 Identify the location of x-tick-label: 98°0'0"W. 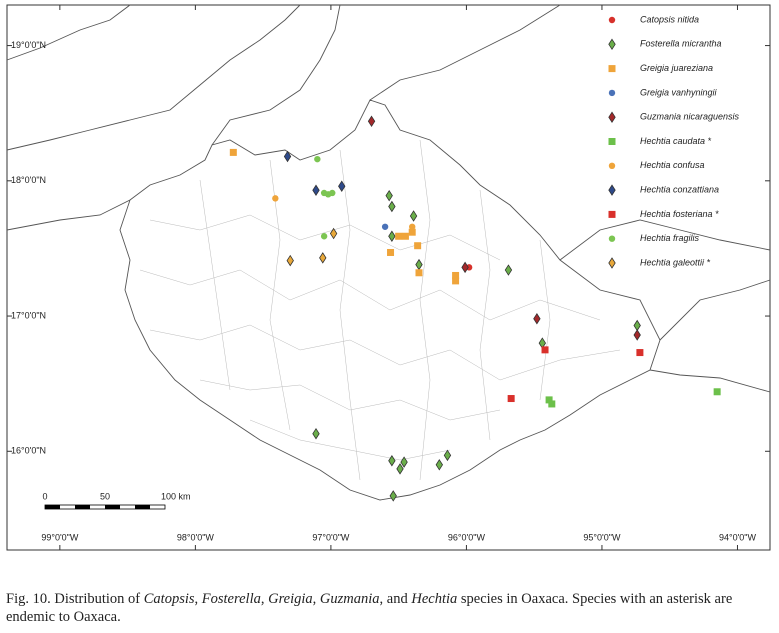
(196, 537).